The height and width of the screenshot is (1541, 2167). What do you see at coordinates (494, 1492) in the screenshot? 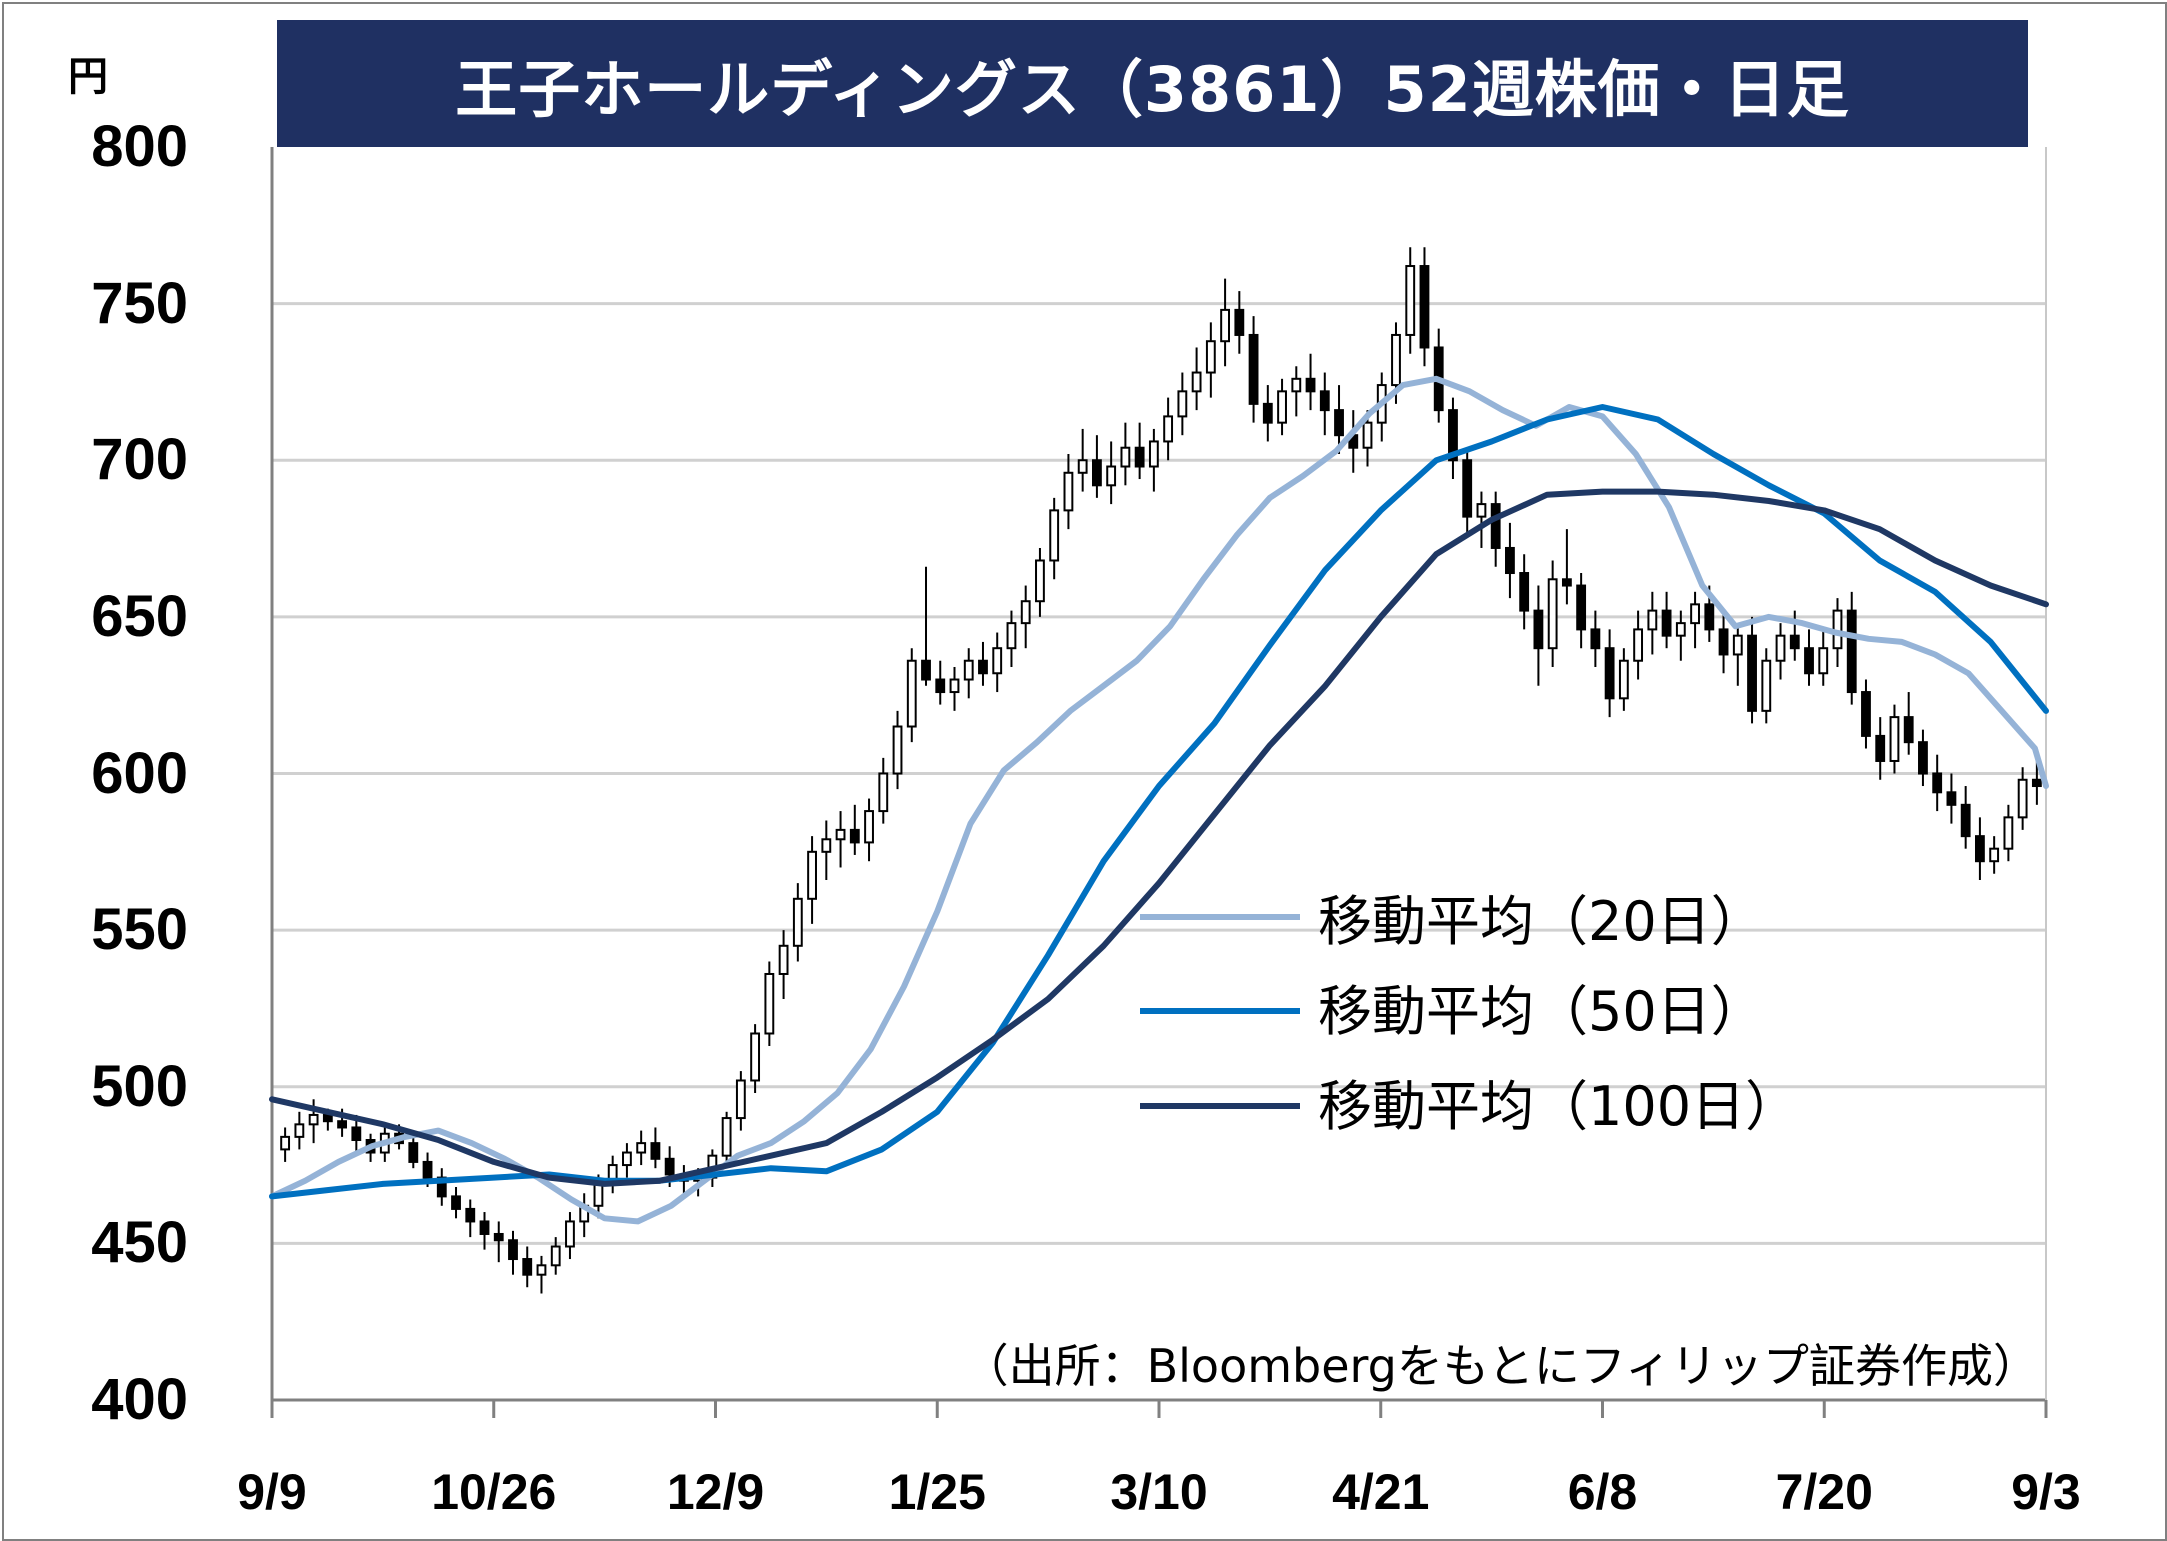
I see `x-tick-label: 10/26` at bounding box center [494, 1492].